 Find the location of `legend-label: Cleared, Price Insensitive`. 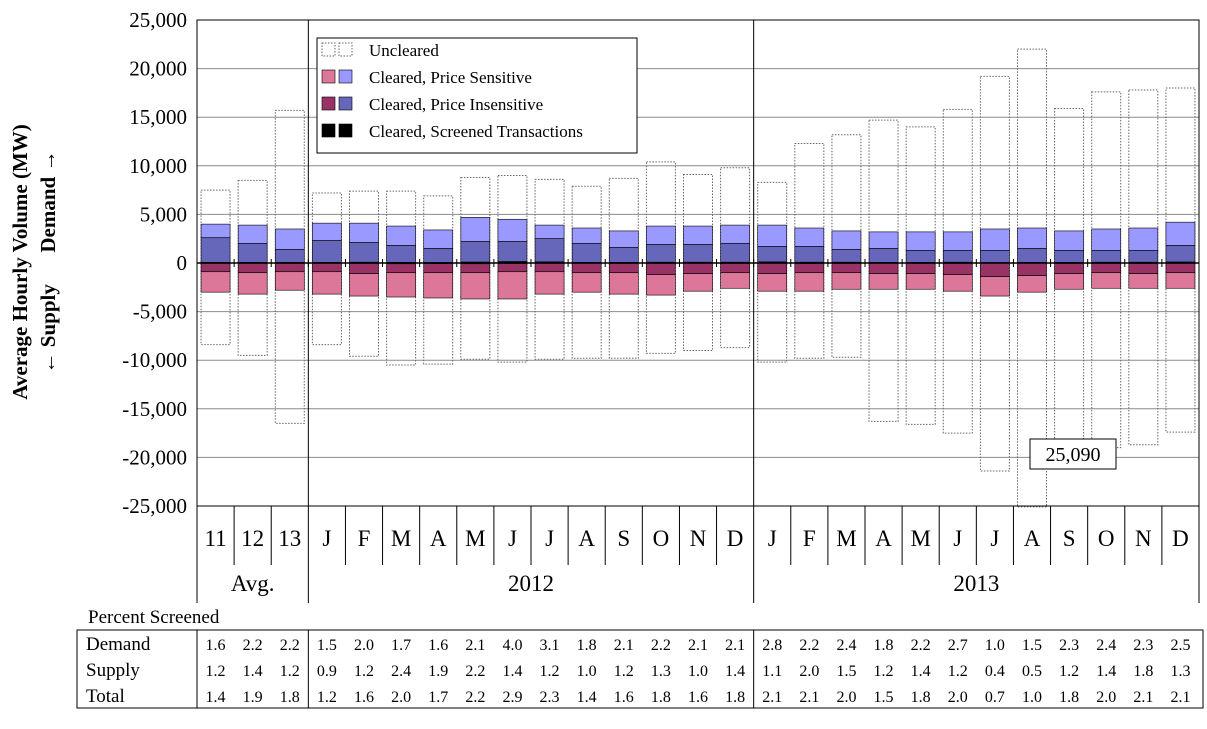

legend-label: Cleared, Price Insensitive is located at coordinates (456, 104).